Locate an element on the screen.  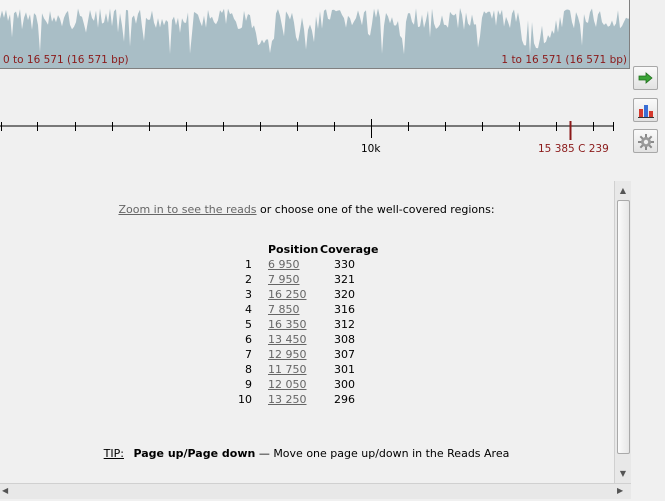
position-ruler: 10k 15 385 C 239 is located at coordinates (315, 140).